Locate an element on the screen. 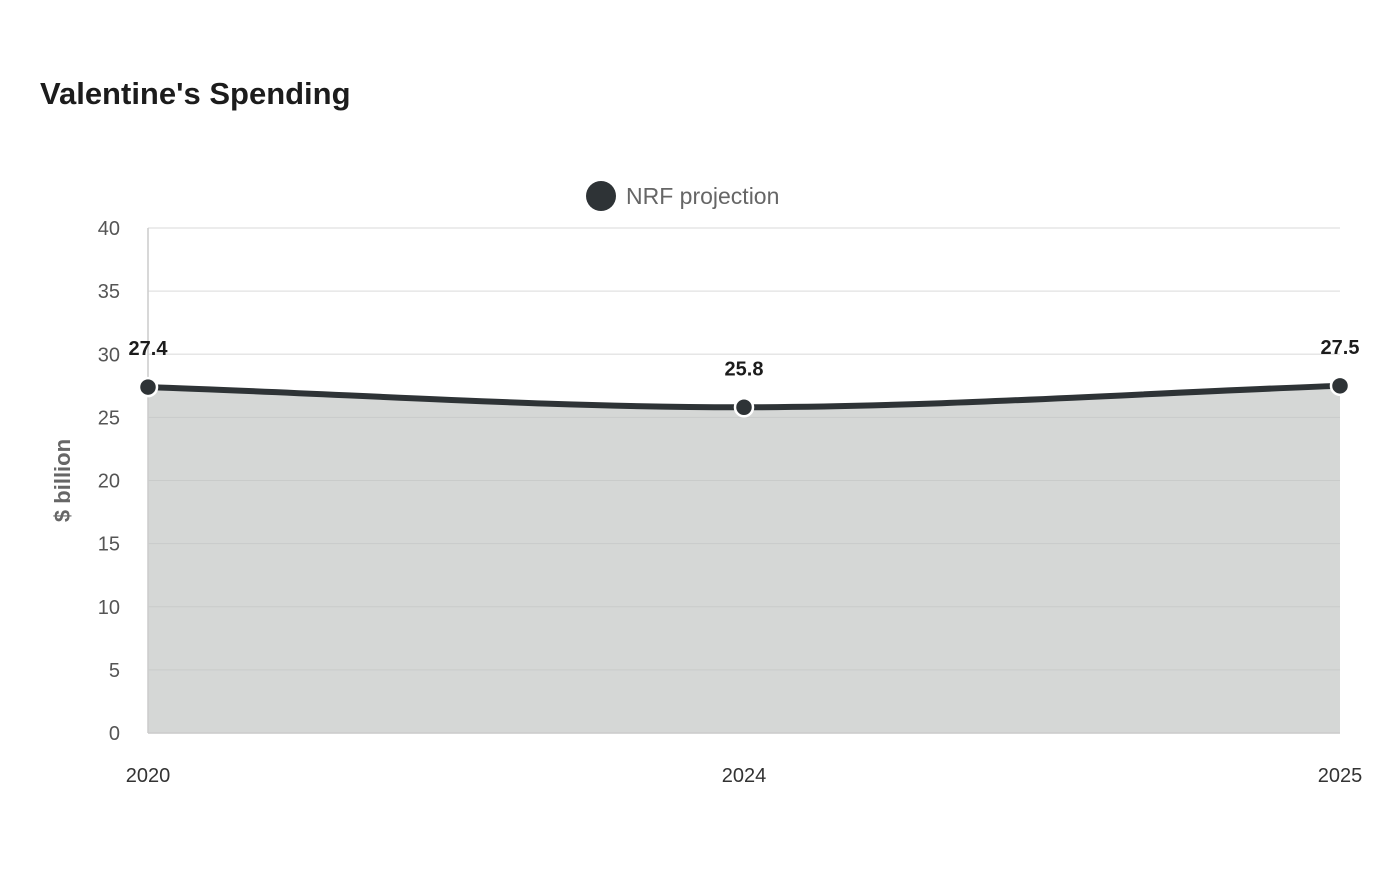 This screenshot has height=880, width=1400. x-tick-label: 2025 is located at coordinates (1340, 776).